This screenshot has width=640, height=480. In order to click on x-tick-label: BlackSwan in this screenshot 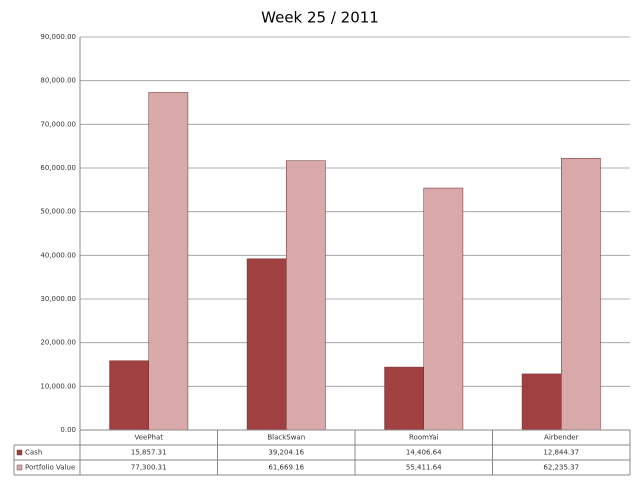, I will do `click(286, 438)`.